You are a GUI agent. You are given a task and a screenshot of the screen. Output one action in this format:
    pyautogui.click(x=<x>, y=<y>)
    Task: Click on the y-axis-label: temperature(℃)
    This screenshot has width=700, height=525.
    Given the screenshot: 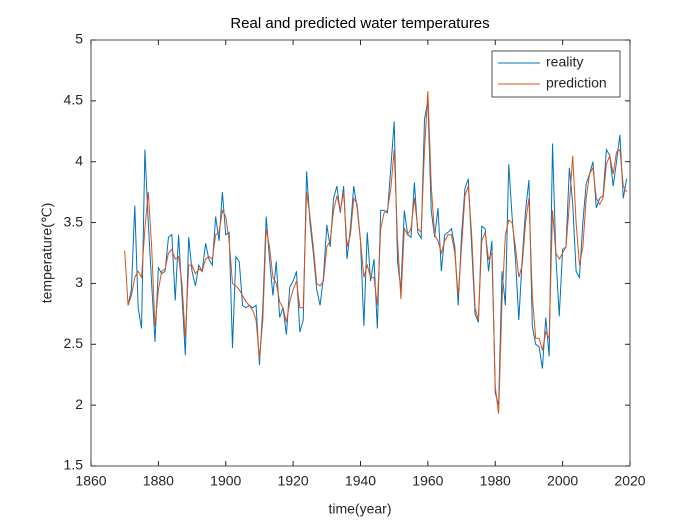 What is the action you would take?
    pyautogui.click(x=47, y=253)
    